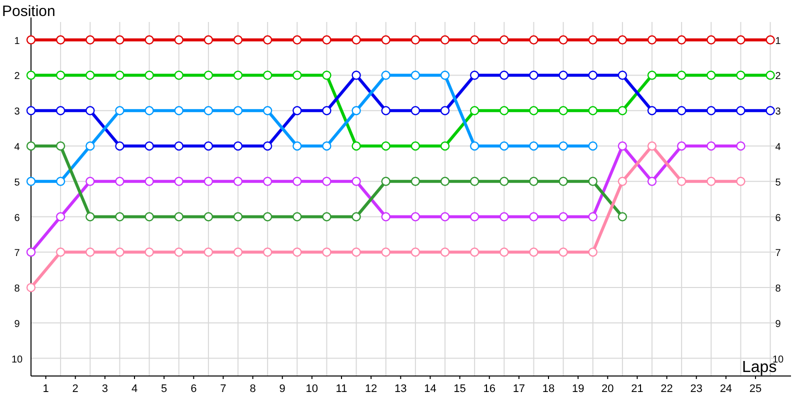 This screenshot has height=400, width=800. I want to click on y2-tick-label: 9, so click(778, 324).